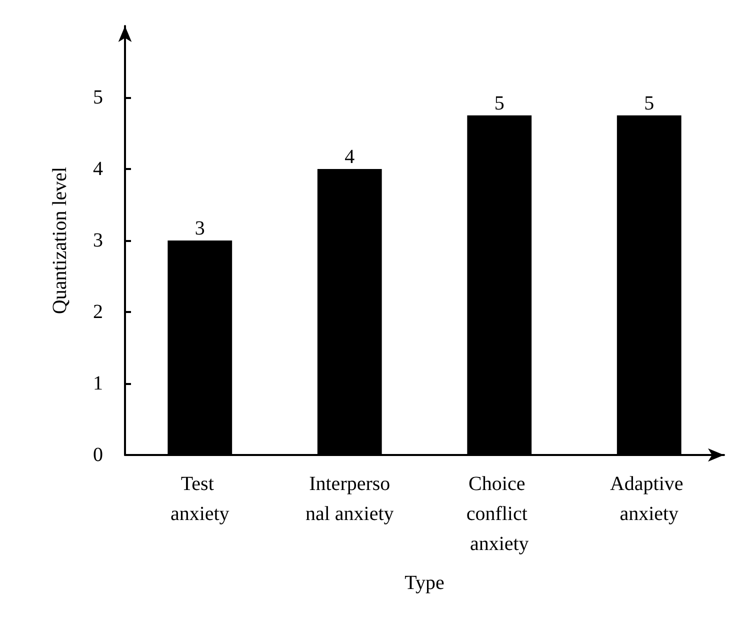 The image size is (742, 618). Describe the element at coordinates (98, 455) in the screenshot. I see `y-tick-label: 0` at that location.